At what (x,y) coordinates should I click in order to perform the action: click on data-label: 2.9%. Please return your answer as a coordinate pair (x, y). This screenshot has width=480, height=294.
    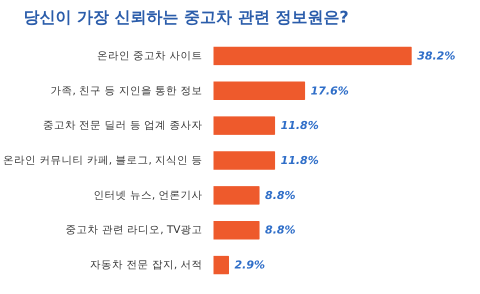
    Looking at the image, I should click on (250, 265).